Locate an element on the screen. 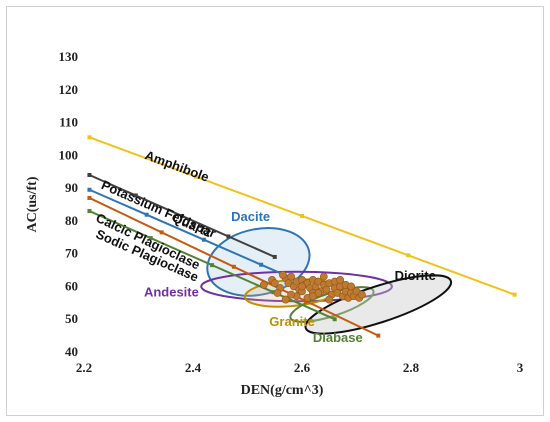 The image size is (550, 422). region-label-diabase: Diabase is located at coordinates (338, 337).